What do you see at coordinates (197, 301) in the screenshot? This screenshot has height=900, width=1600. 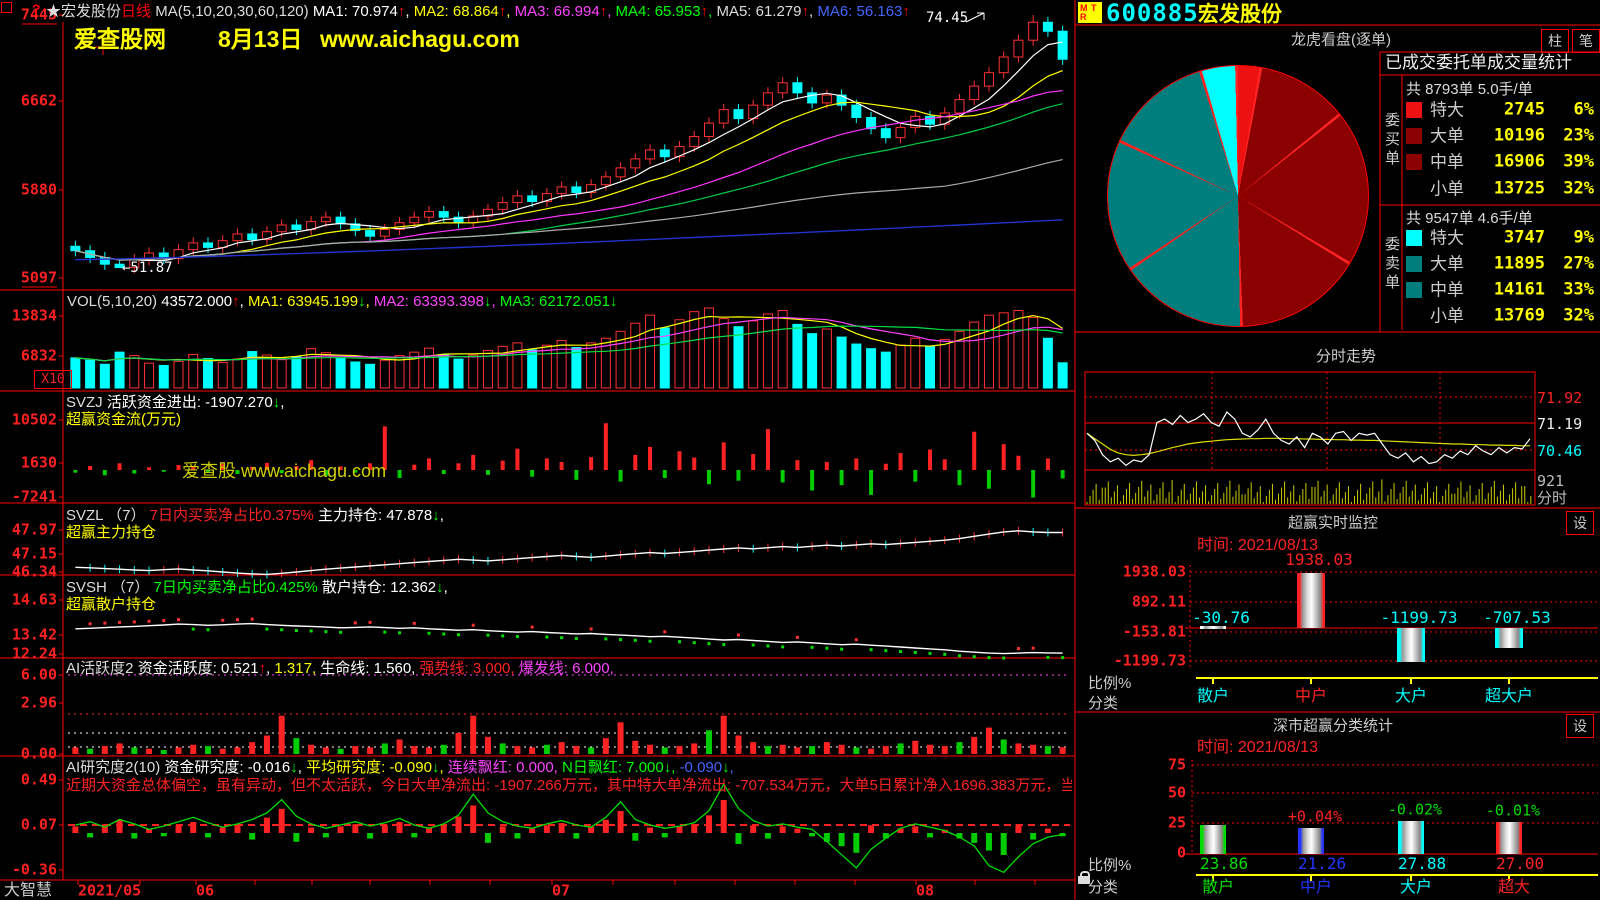 I see `header-segment: 43572.000` at bounding box center [197, 301].